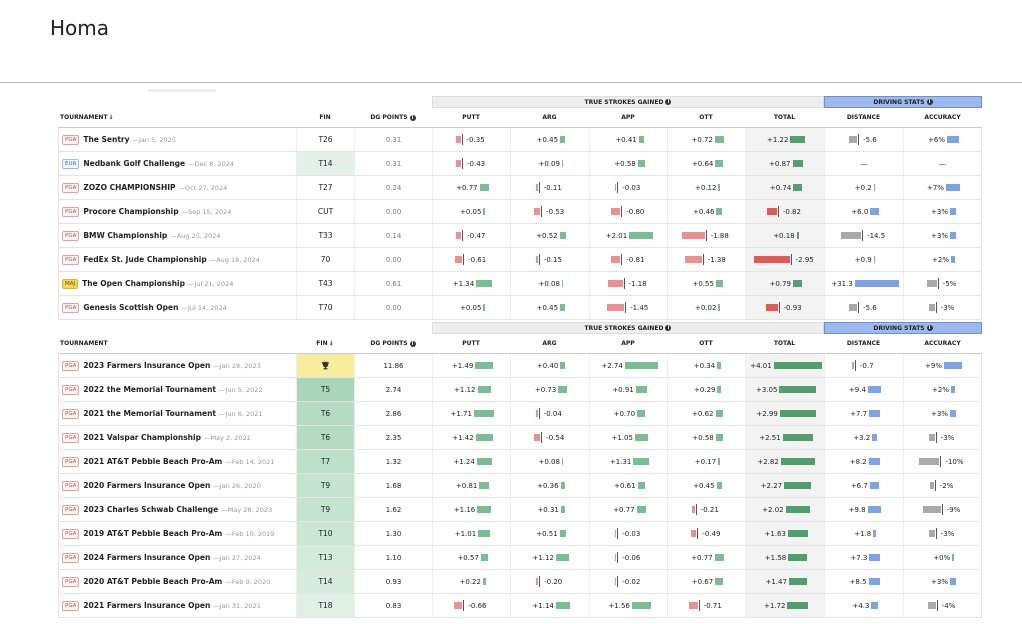 This screenshot has height=624, width=1022. Describe the element at coordinates (147, 557) in the screenshot. I see `tournament-name: 2024 Farmers Insurance Open` at that location.